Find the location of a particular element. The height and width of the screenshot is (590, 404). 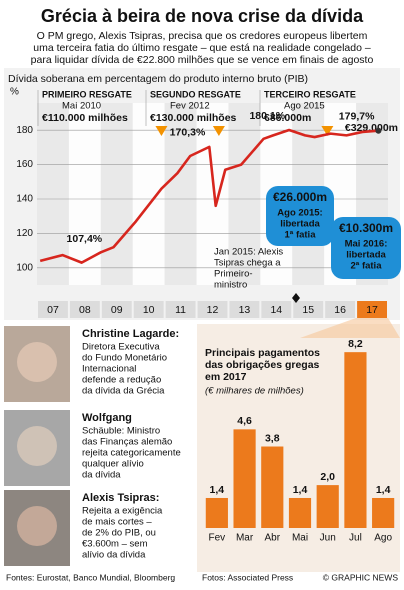

end-amount: €329.000m is located at coordinates (371, 128).